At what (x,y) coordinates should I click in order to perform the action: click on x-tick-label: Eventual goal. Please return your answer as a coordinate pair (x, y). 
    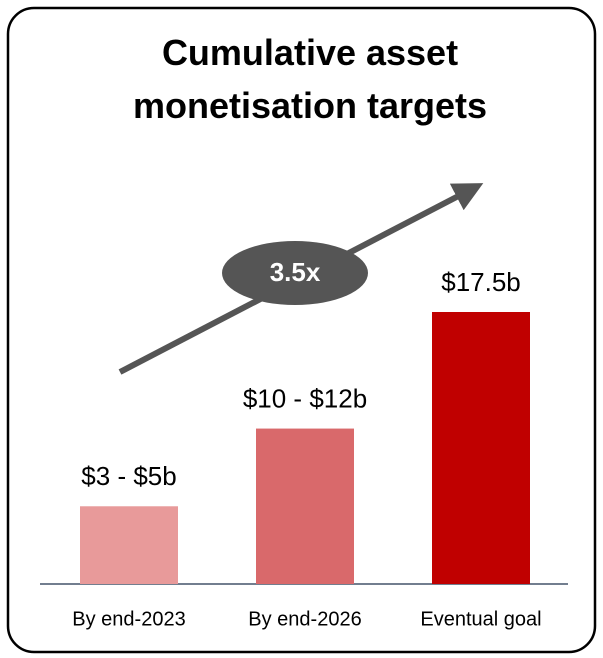
    Looking at the image, I should click on (480, 619).